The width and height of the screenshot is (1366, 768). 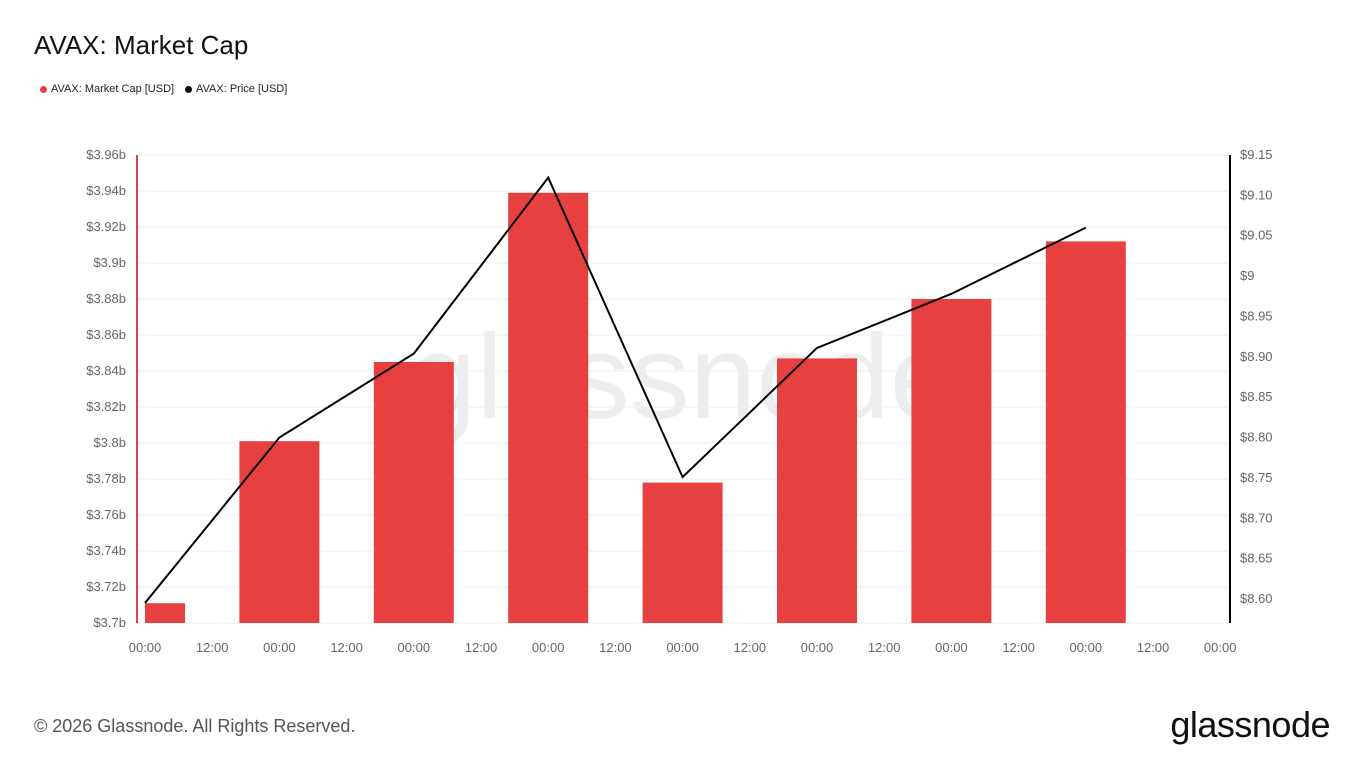 What do you see at coordinates (106, 226) in the screenshot?
I see `y-left-tick-label: $3.92b` at bounding box center [106, 226].